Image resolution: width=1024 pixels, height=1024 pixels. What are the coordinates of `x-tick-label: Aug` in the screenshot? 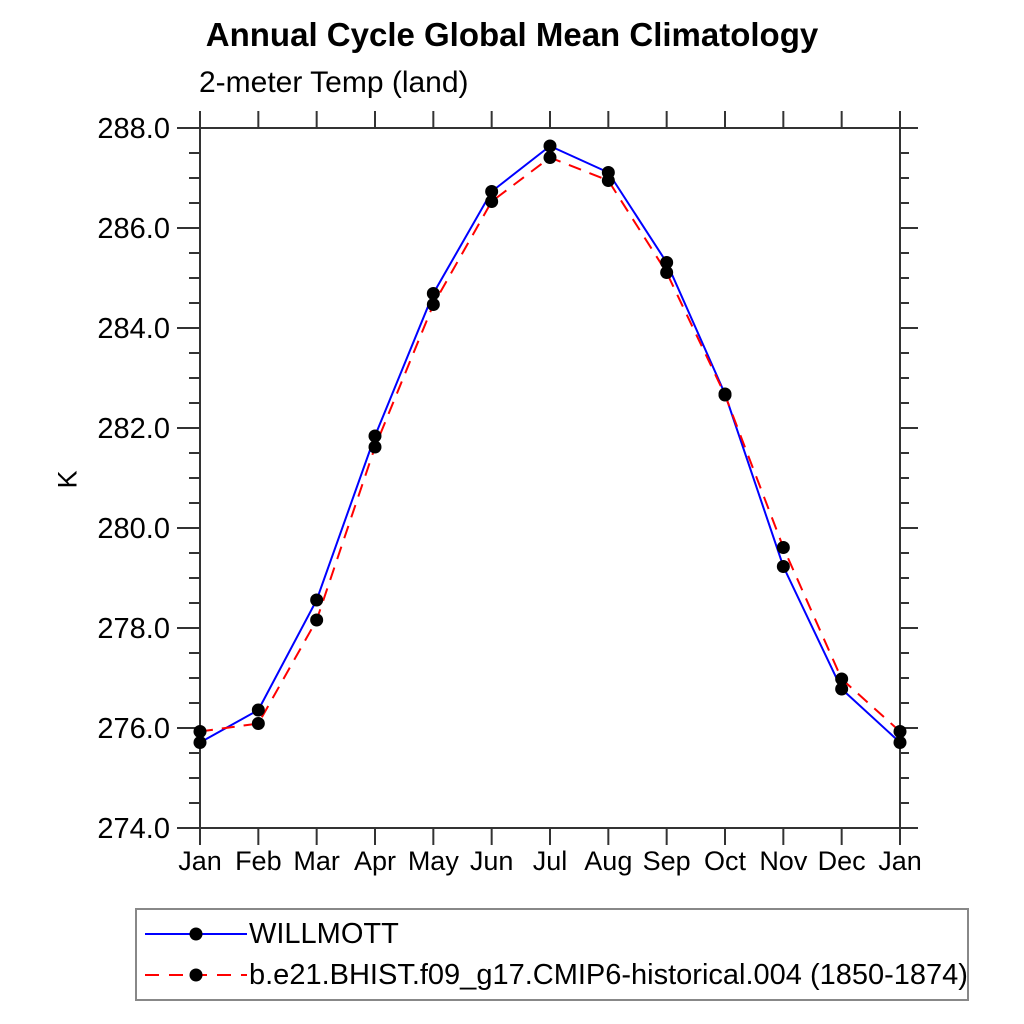 It's located at (608, 861).